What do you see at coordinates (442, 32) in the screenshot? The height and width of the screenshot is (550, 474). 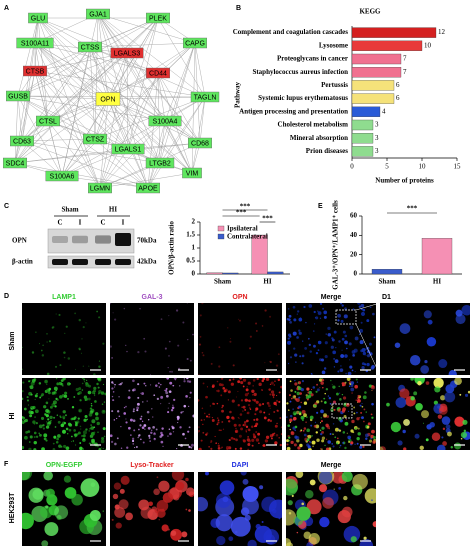 I see `value-label: 12` at bounding box center [442, 32].